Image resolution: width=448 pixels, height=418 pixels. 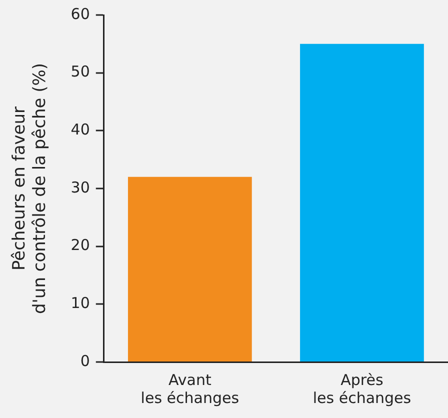 What do you see at coordinates (30, 188) in the screenshot?
I see `y-axis-title: Pêcheurs en faveur d'un contrôle de la pêche (%)` at bounding box center [30, 188].